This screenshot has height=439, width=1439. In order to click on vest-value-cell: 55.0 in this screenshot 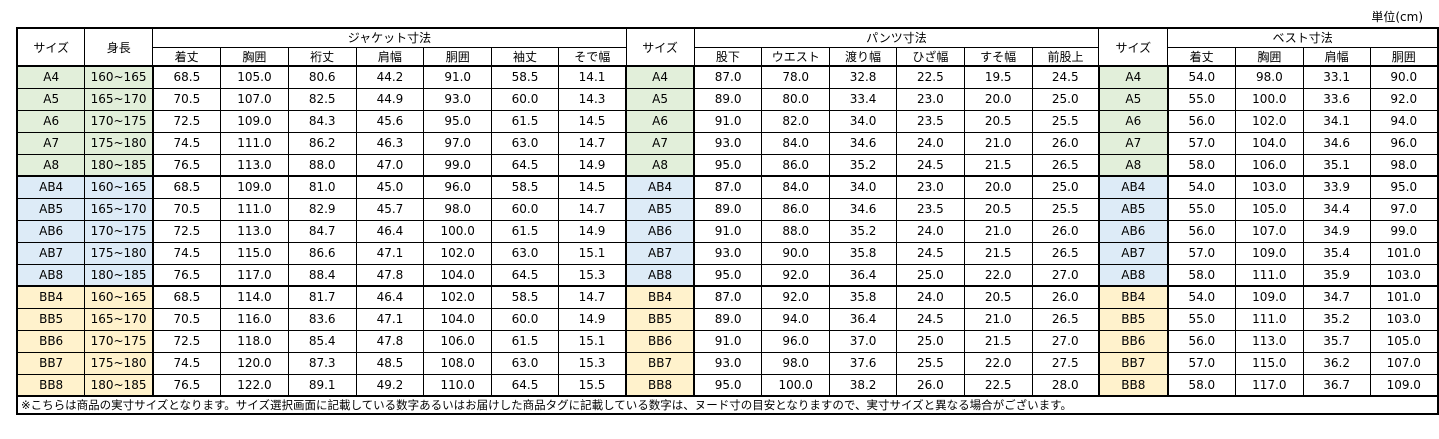, I will do `click(1201, 99)`.